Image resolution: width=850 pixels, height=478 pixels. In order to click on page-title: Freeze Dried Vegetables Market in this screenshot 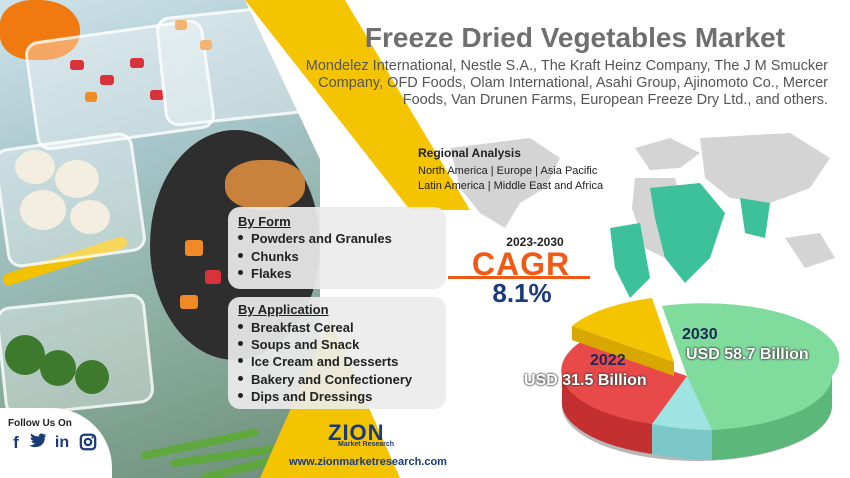, I will do `click(575, 37)`.